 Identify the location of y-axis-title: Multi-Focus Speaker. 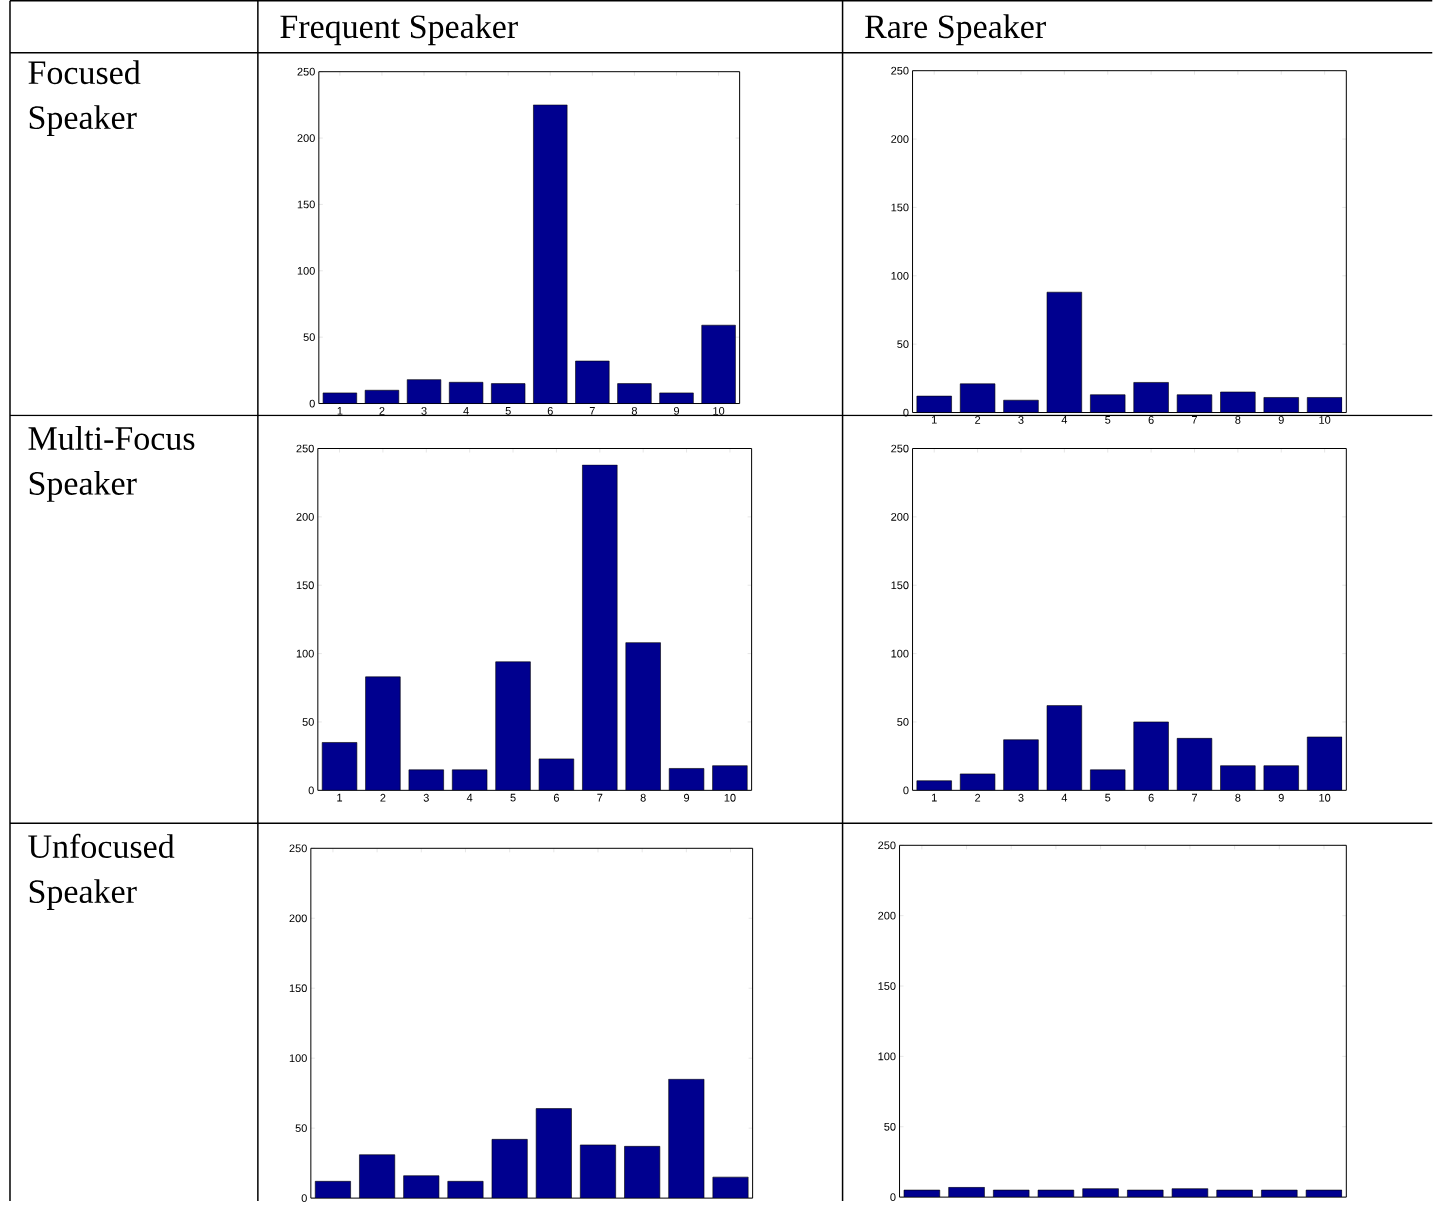
(111, 463).